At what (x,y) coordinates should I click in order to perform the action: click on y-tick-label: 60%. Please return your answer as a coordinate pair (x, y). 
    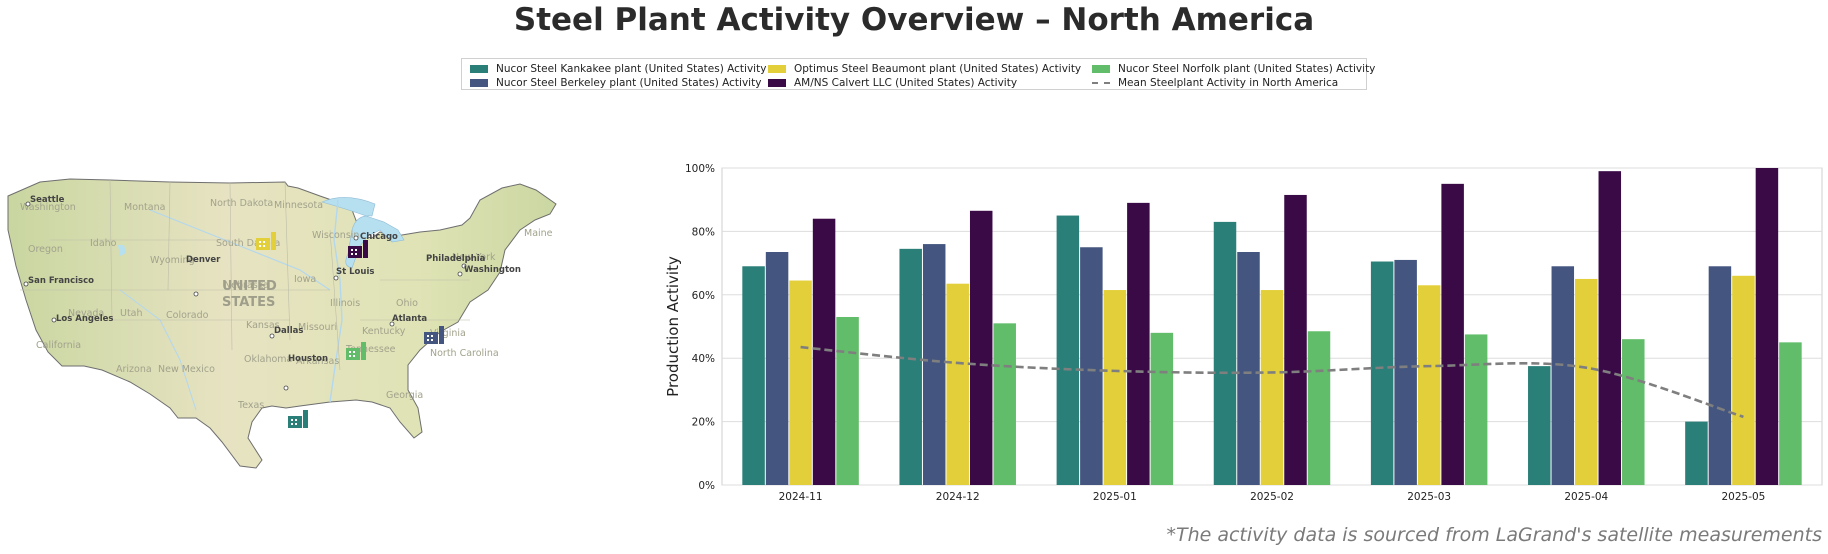
    Looking at the image, I should click on (703, 296).